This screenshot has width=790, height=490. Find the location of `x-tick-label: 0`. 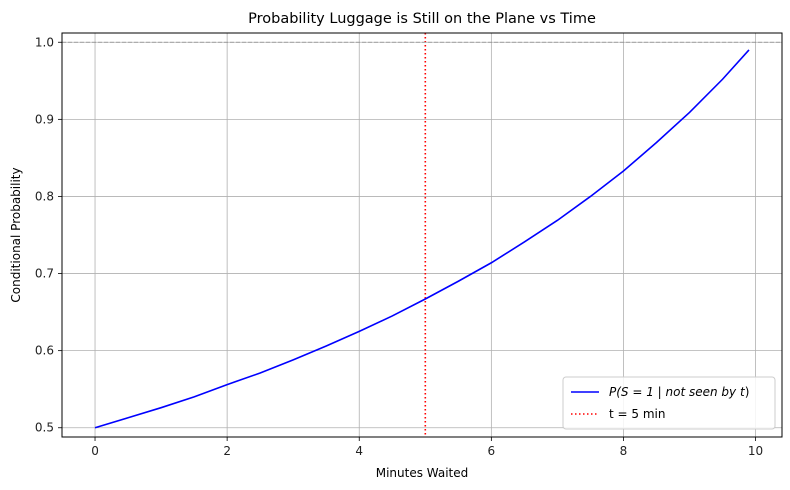

x-tick-label: 0 is located at coordinates (95, 451).